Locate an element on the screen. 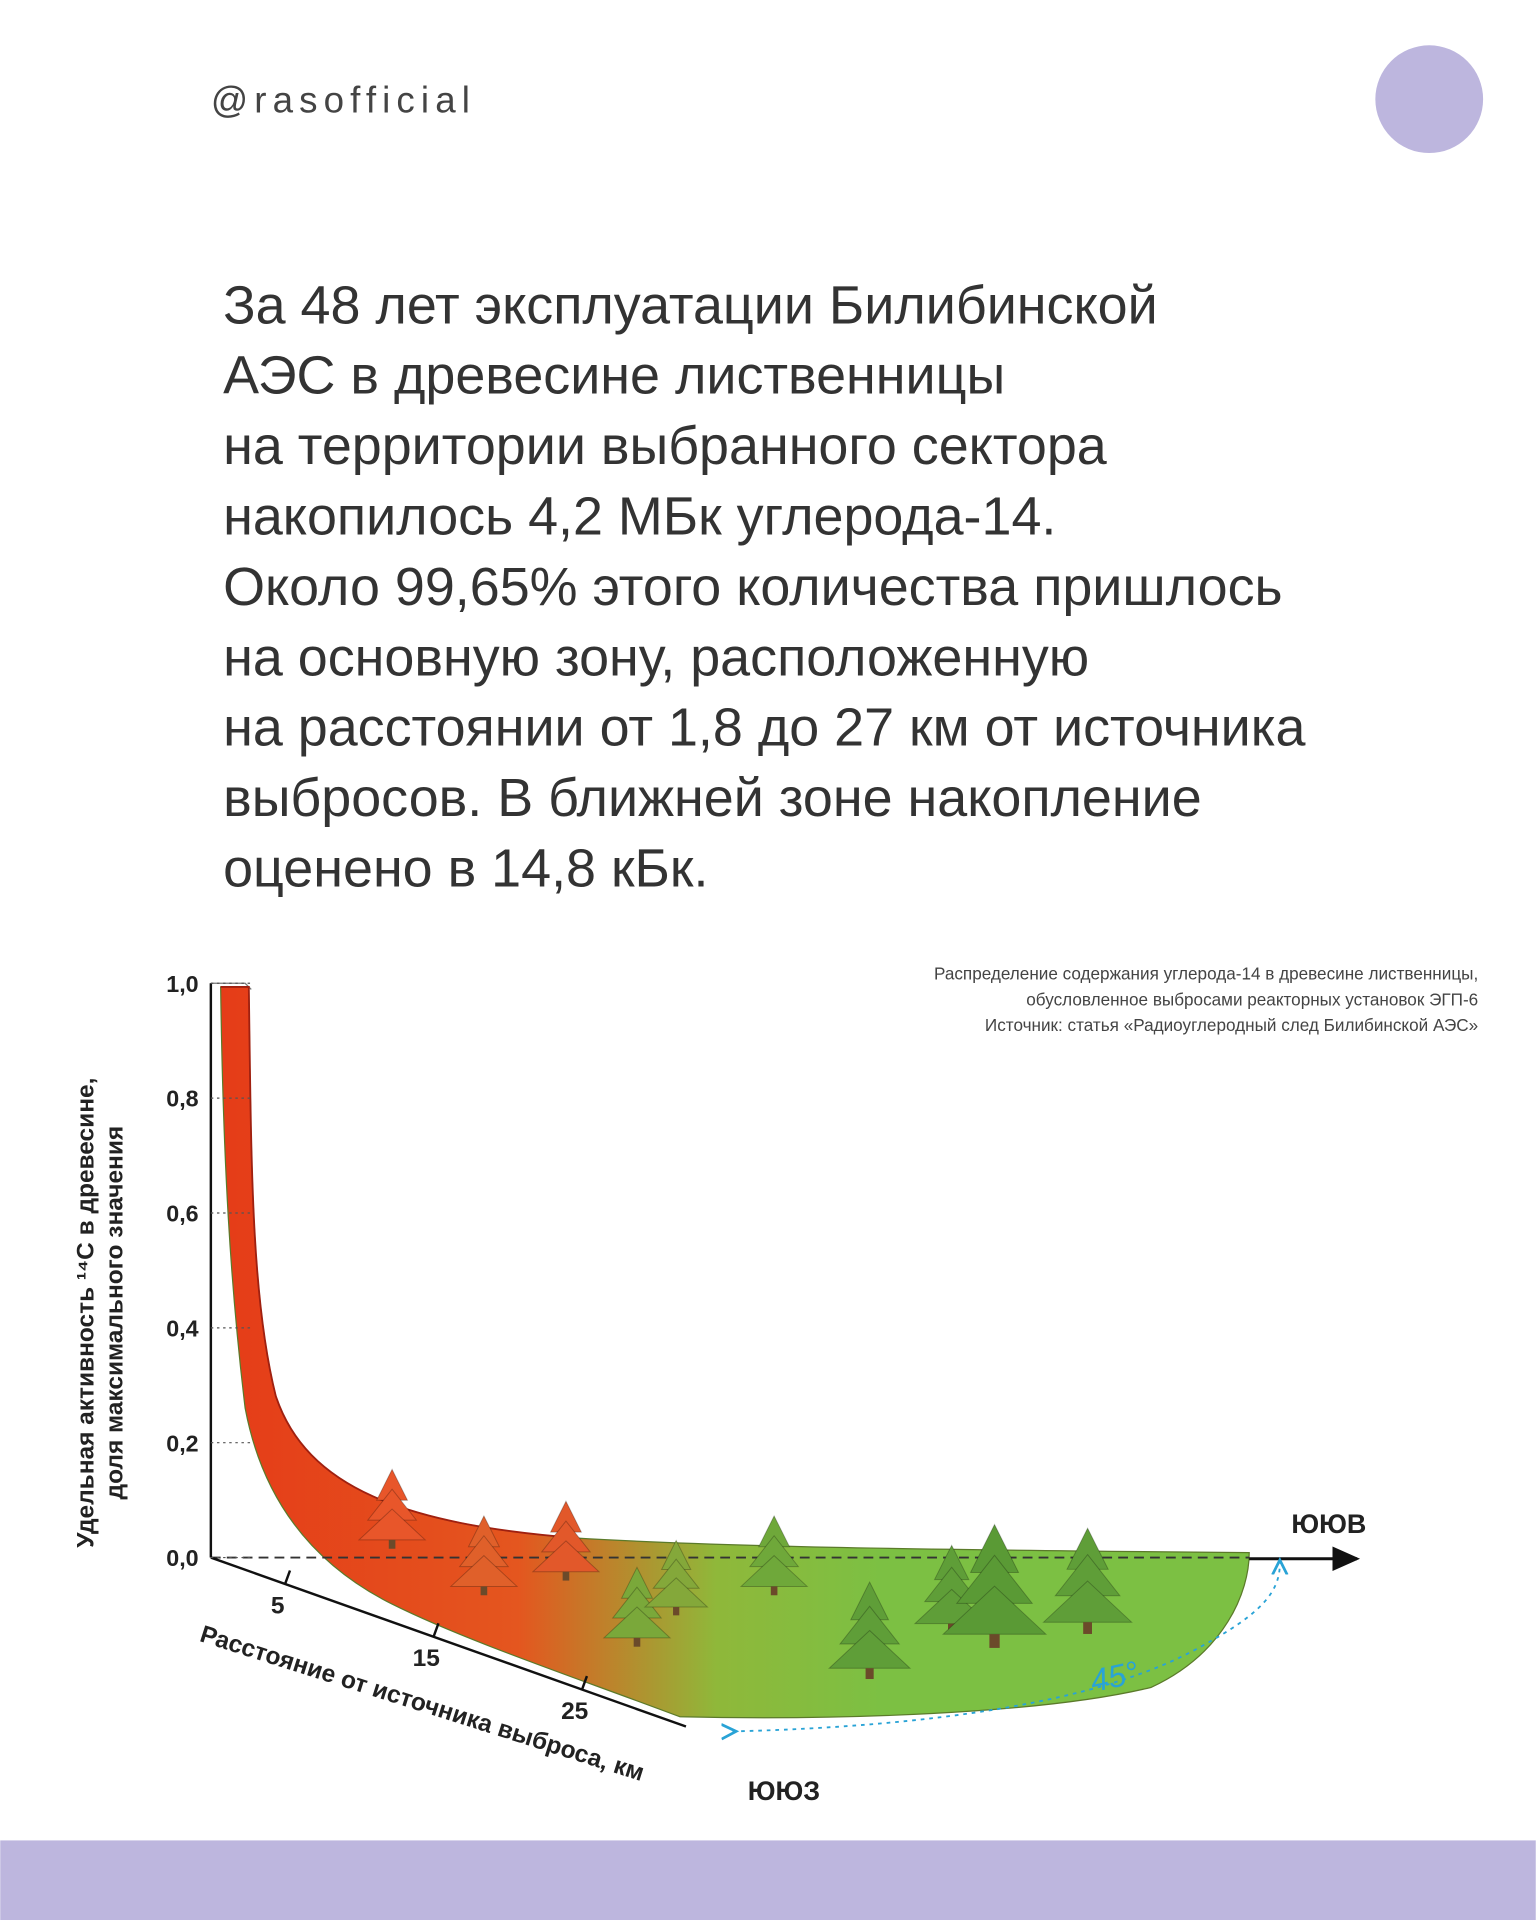 This screenshot has width=1536, height=1920. body-line: на территории выбранного сектора is located at coordinates (665, 446).